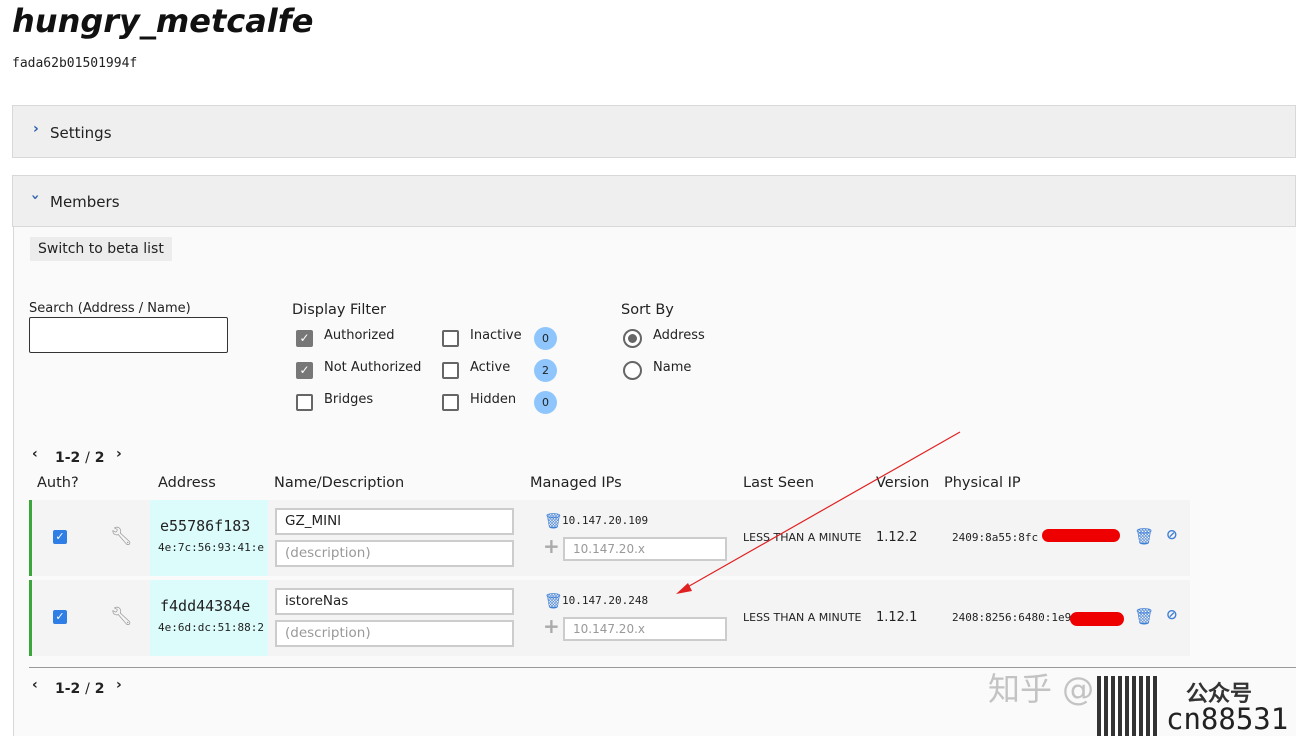 The width and height of the screenshot is (1296, 736). Describe the element at coordinates (205, 606) in the screenshot. I see `member-address: f4dd44384e` at that location.